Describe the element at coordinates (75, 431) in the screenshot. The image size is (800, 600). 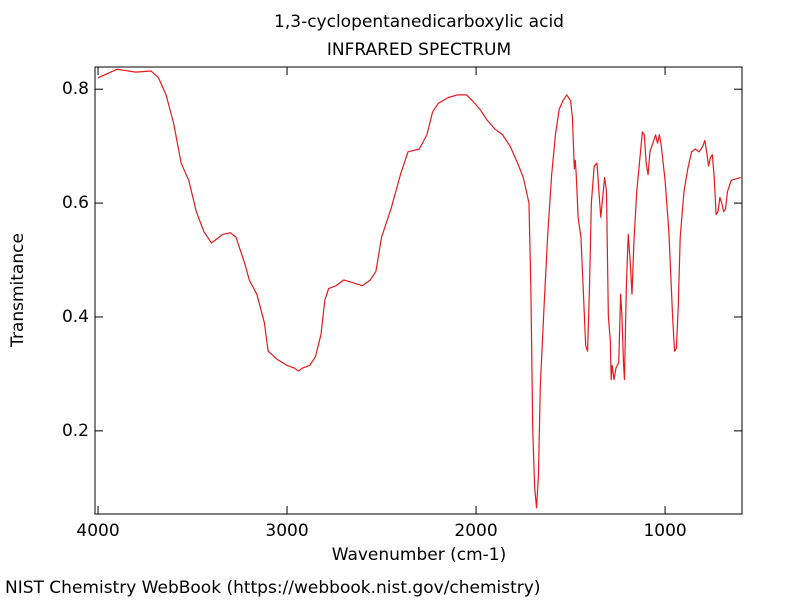
I see `y-tick-label: 0.2` at that location.